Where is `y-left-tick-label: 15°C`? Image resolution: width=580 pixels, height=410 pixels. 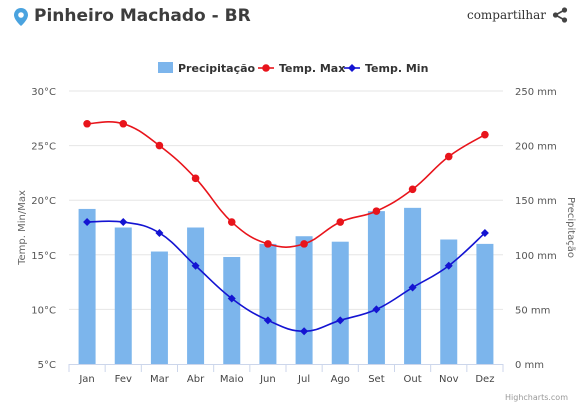 y-left-tick-label: 15°C is located at coordinates (43, 256).